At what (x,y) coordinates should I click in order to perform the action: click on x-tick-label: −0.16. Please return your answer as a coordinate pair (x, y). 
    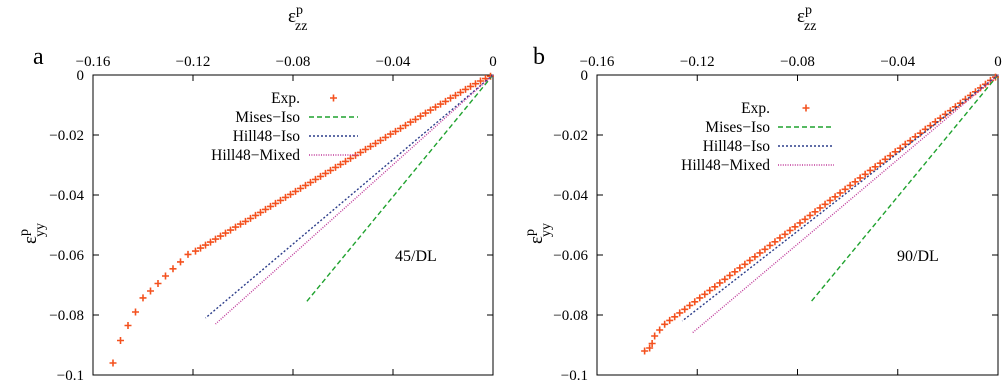
    Looking at the image, I should click on (93, 62).